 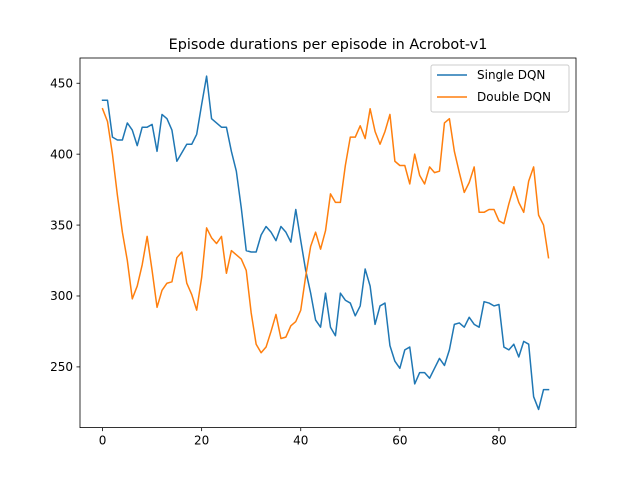 I want to click on x-tick-label: 20, so click(x=201, y=441).